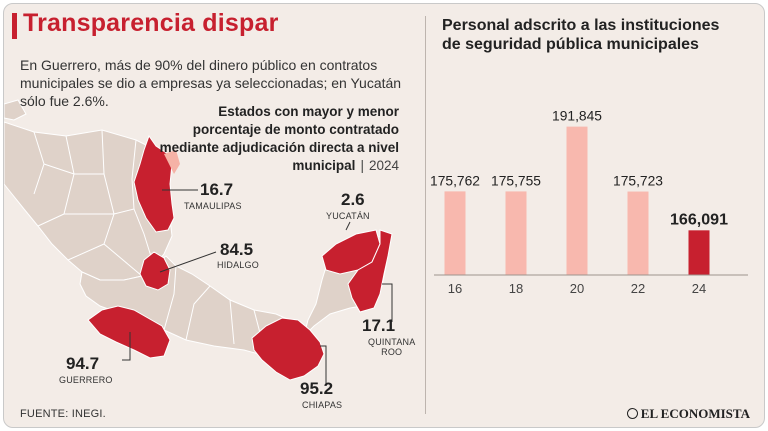 This screenshot has width=768, height=431. I want to click on state-value-chiapas: 95.2, so click(317, 388).